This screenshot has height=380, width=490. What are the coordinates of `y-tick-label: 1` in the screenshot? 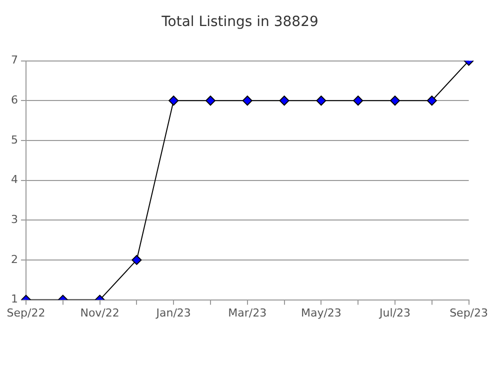 It's located at (14, 299).